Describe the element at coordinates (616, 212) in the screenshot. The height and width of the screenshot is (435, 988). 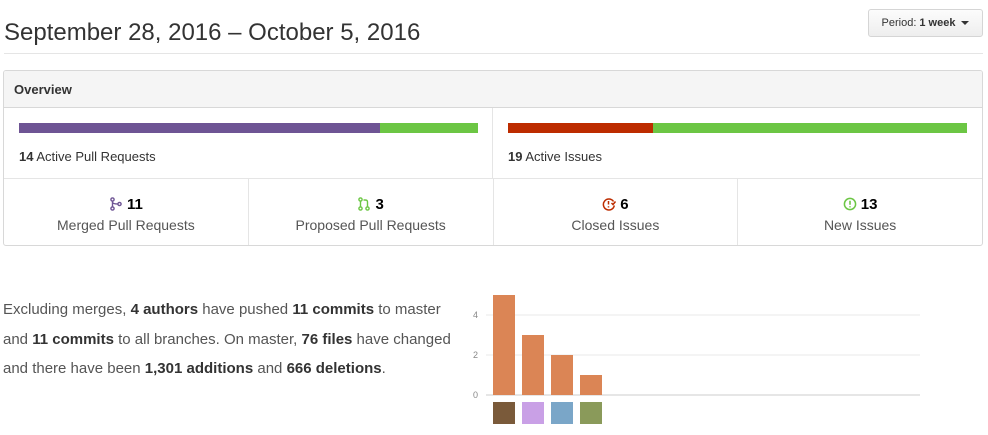
I see `stat-closed-issues: 6 Closed Issues` at that location.